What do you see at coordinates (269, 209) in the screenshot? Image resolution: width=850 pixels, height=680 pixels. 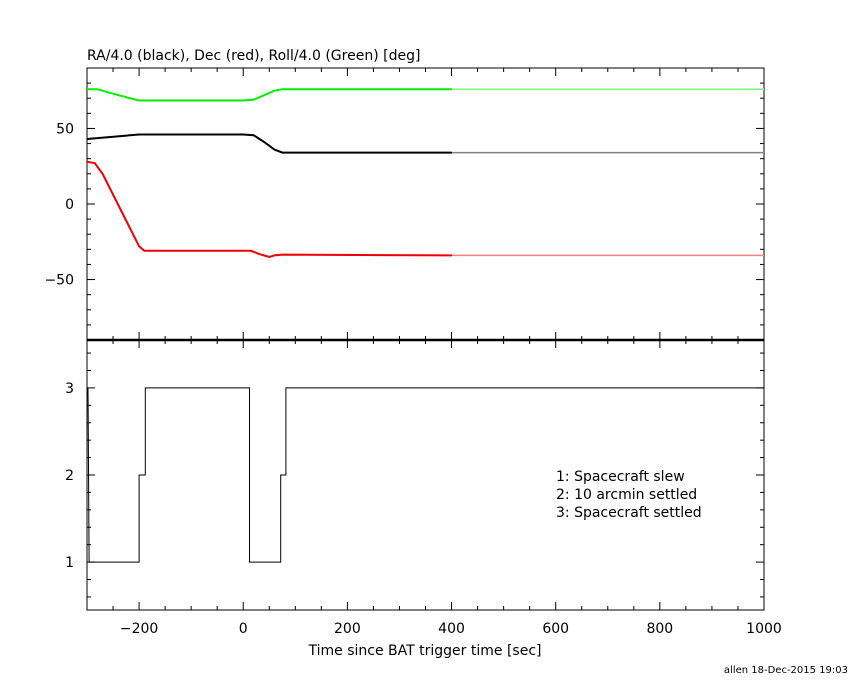 I see `series-2-line` at bounding box center [269, 209].